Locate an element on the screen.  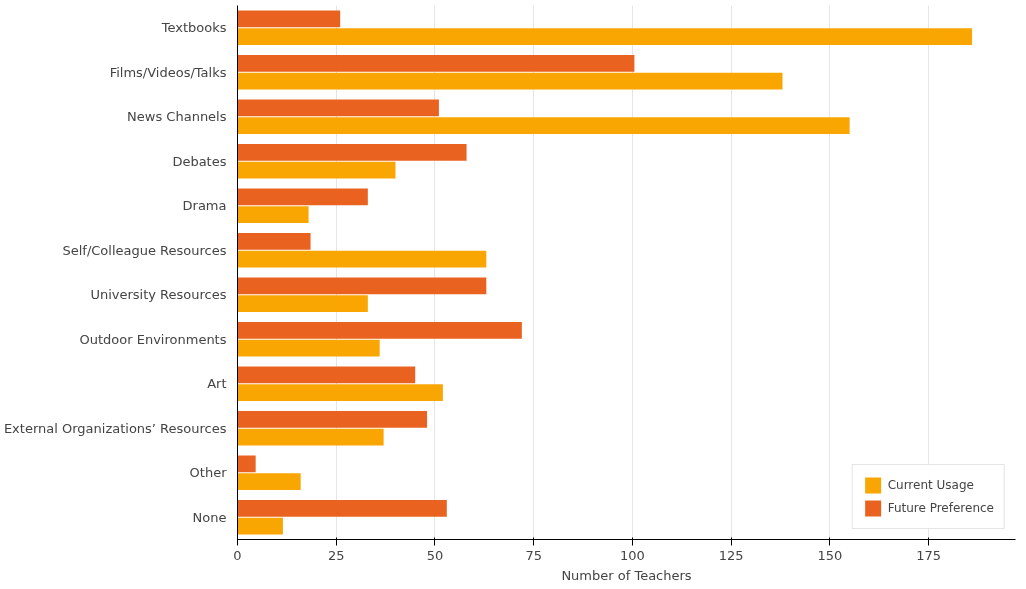
y-tick-label: Other is located at coordinates (208, 473).